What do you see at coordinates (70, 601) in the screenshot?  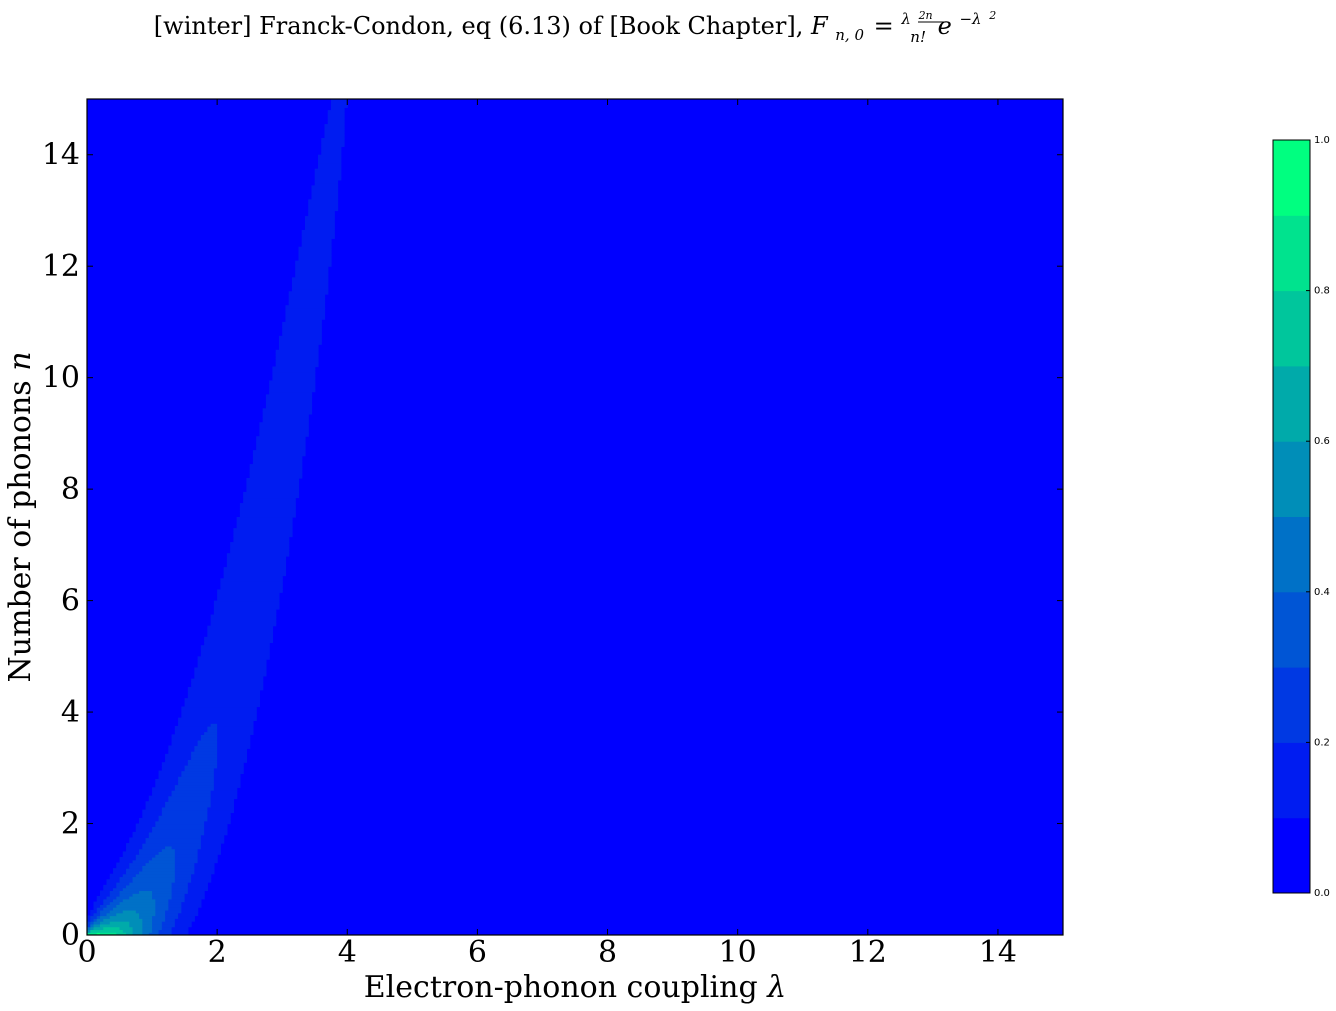 I see `y-tick-label: 6` at bounding box center [70, 601].